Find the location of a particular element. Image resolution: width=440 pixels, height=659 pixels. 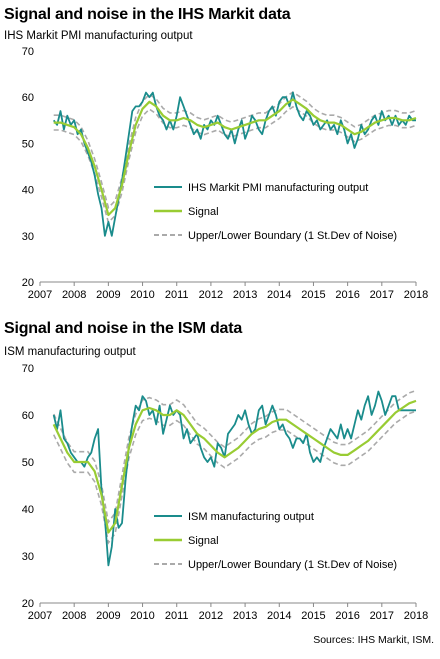

legend-label: IHS Markit PMI manufacturing output is located at coordinates (278, 188).